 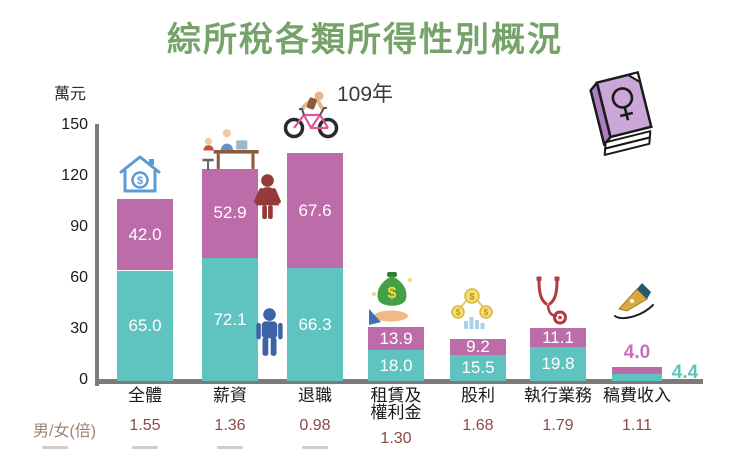 I want to click on category-label: 全體, so click(x=145, y=395).